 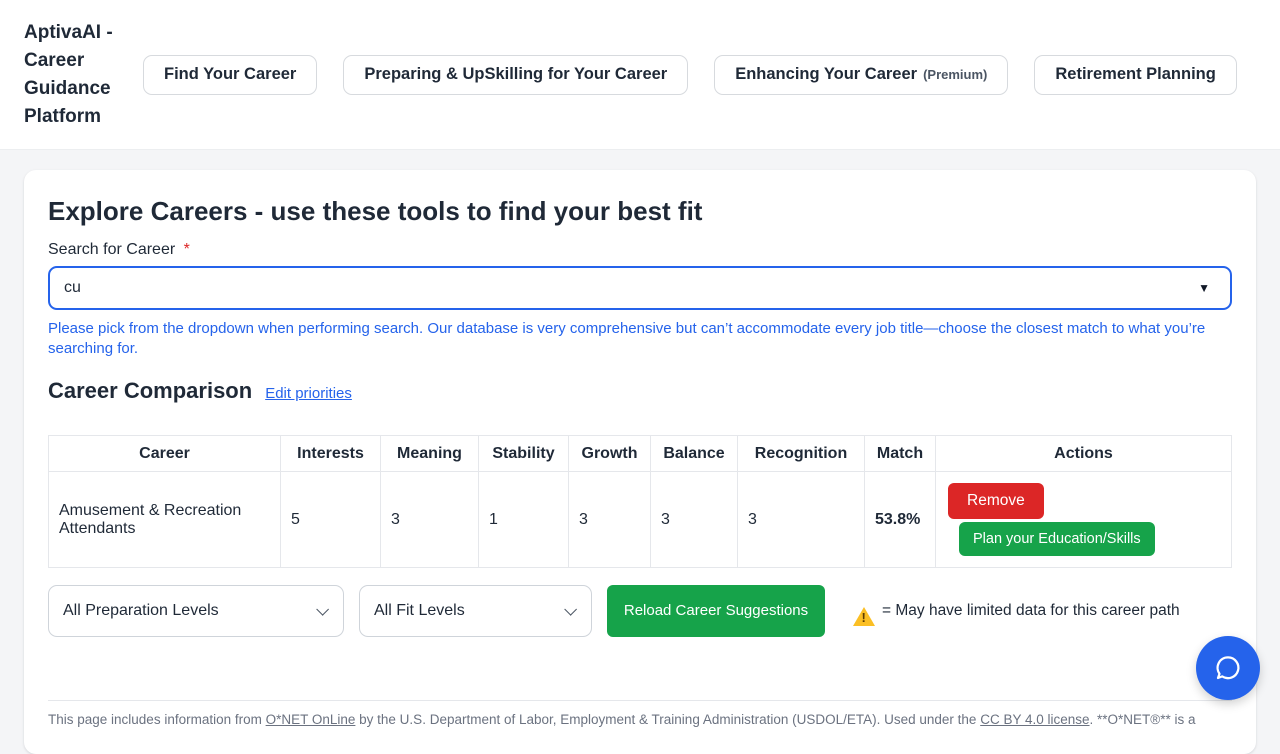 I want to click on warning-triangle-icon, so click(x=864, y=616).